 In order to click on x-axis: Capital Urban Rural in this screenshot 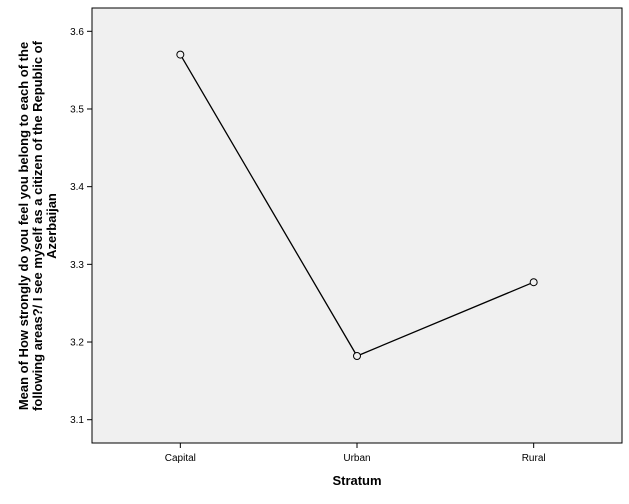, I will do `click(355, 453)`.